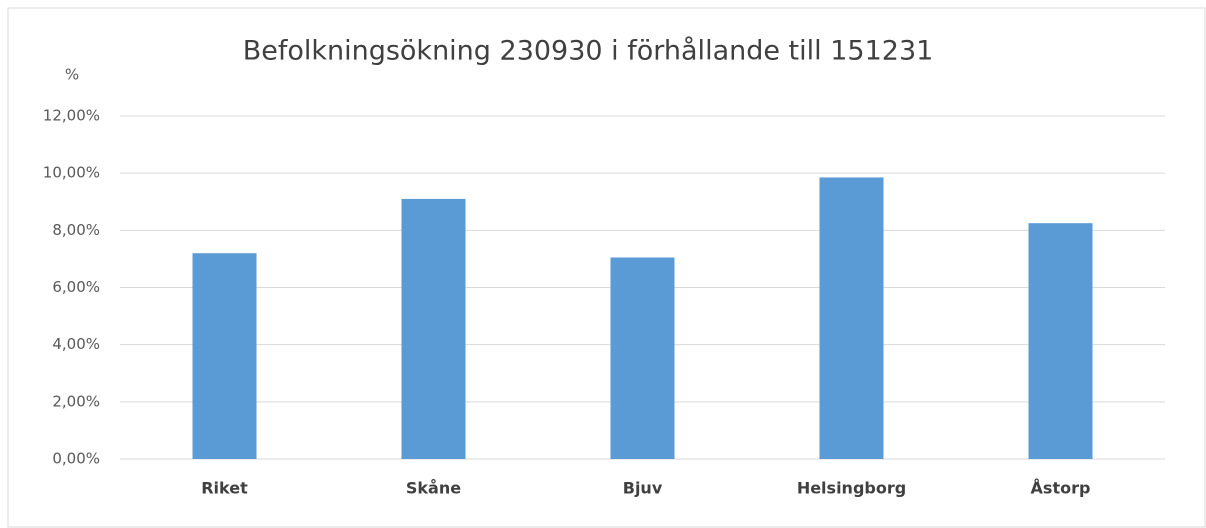  I want to click on y-tick-label: 12,00%, so click(71, 116).